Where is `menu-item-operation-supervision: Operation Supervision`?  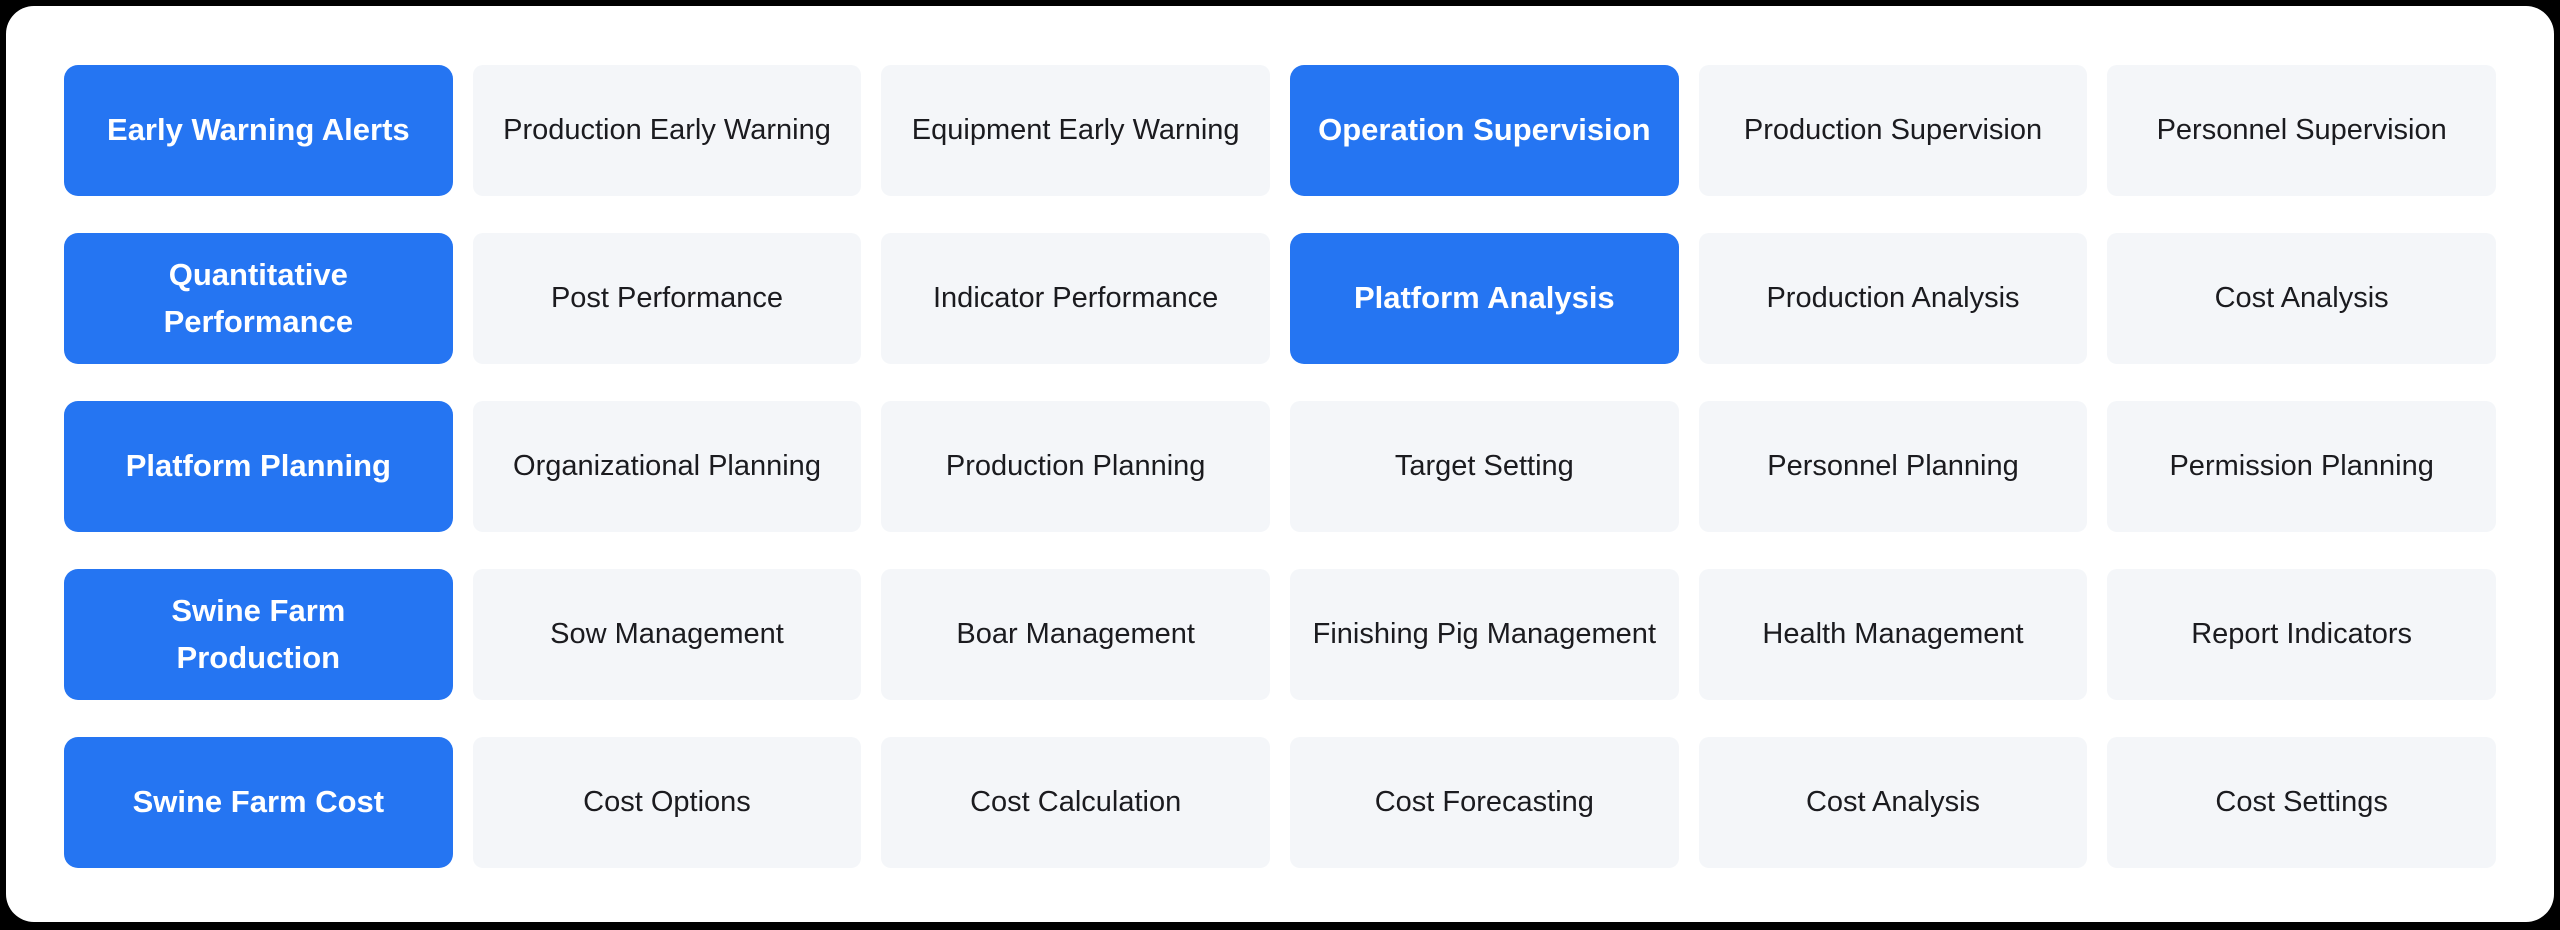 menu-item-operation-supervision: Operation Supervision is located at coordinates (1484, 130).